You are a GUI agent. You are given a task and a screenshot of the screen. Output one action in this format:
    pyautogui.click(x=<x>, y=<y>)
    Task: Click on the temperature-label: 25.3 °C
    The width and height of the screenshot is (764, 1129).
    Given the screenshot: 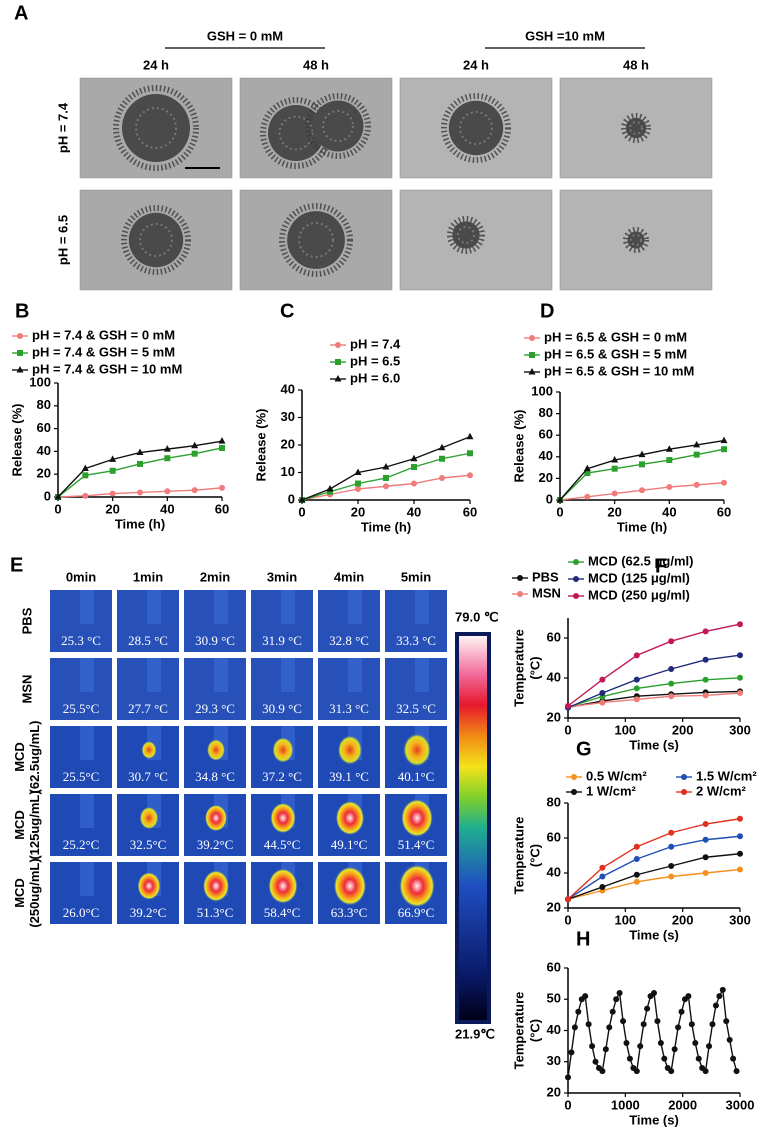 What is the action you would take?
    pyautogui.click(x=81, y=640)
    